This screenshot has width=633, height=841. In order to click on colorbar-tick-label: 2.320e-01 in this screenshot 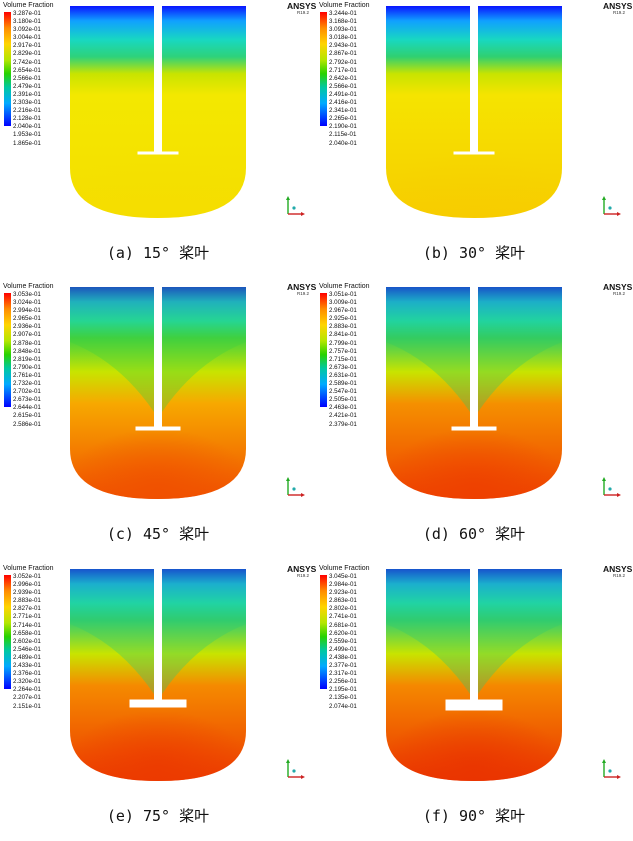, I will do `click(27, 682)`.